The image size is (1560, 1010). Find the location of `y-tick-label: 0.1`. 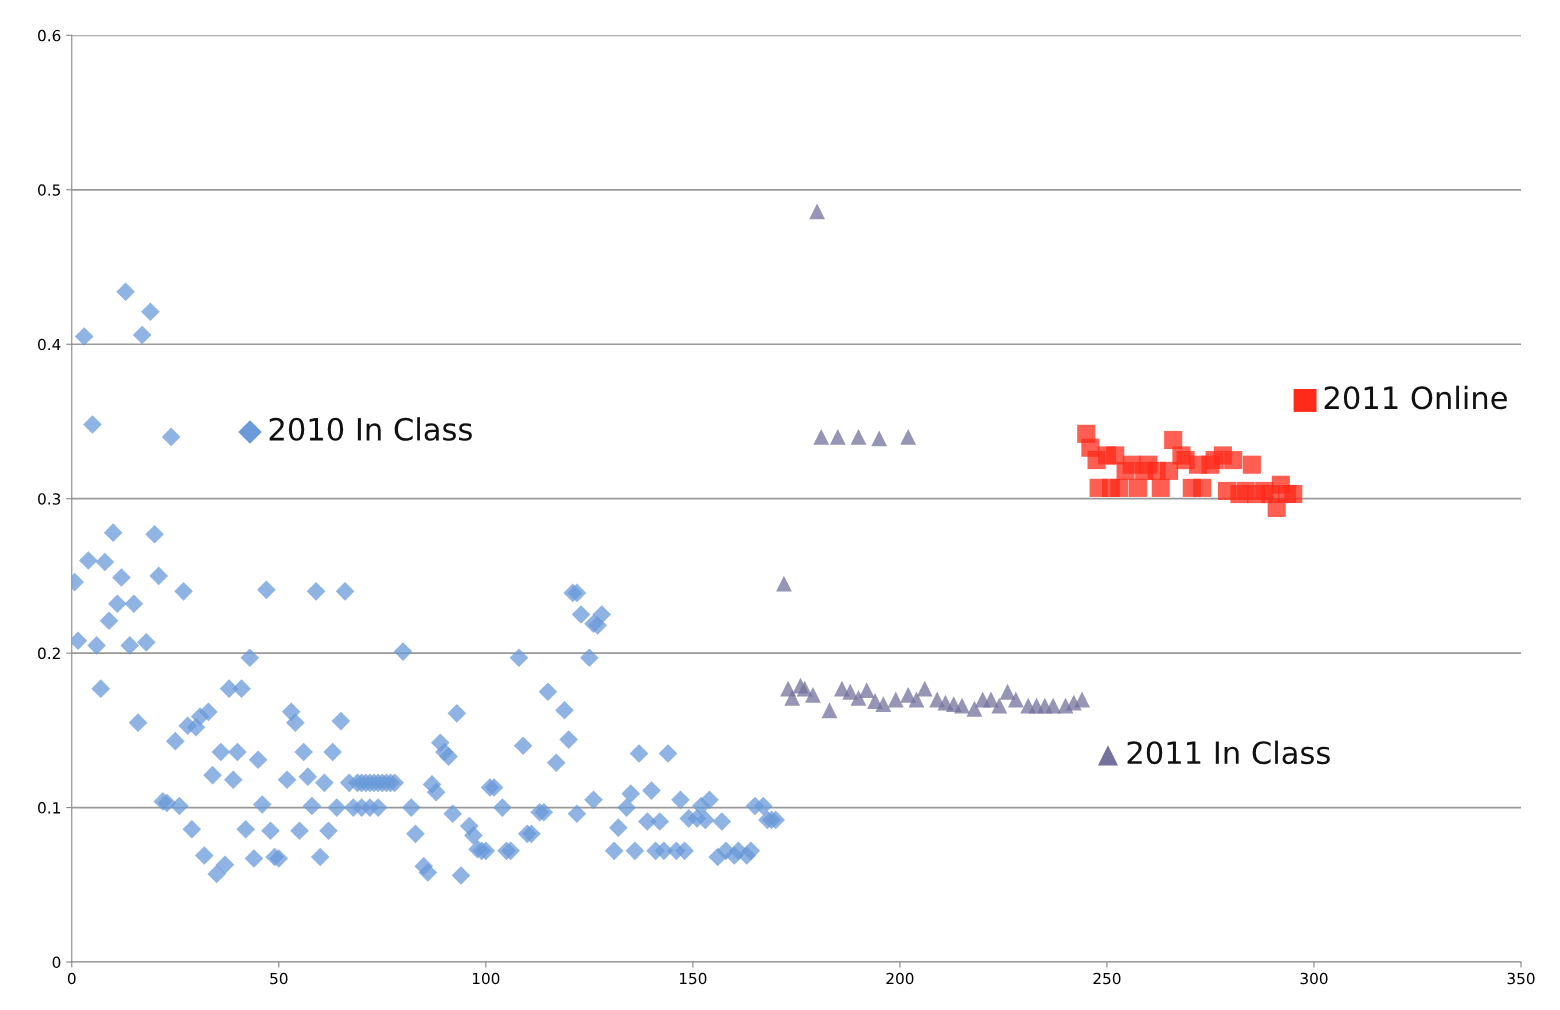

y-tick-label: 0.1 is located at coordinates (49, 808).